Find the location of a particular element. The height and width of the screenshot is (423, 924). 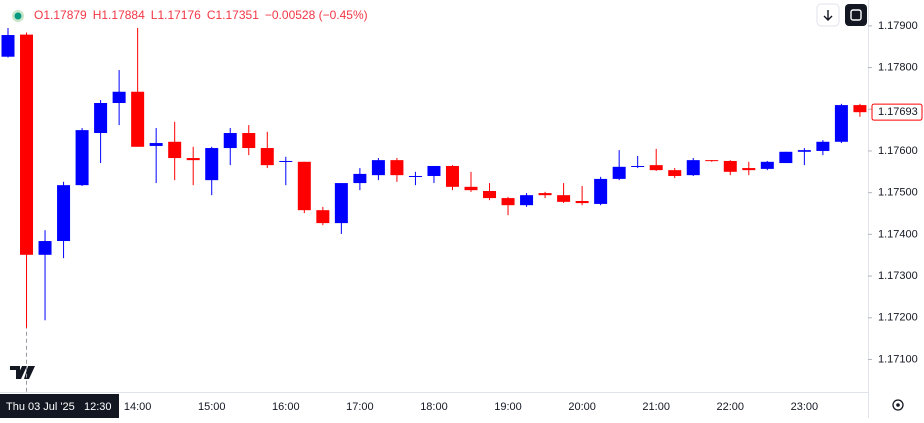

y-tick-label: 1.17900 is located at coordinates (898, 26).